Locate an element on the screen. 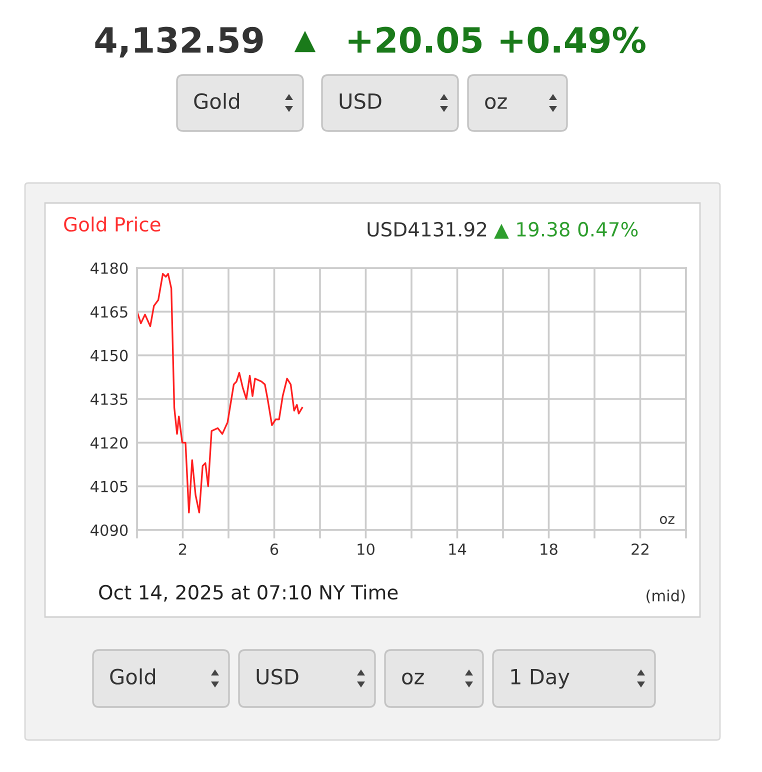  text: ▲ 19.38 0.47% is located at coordinates (566, 230).